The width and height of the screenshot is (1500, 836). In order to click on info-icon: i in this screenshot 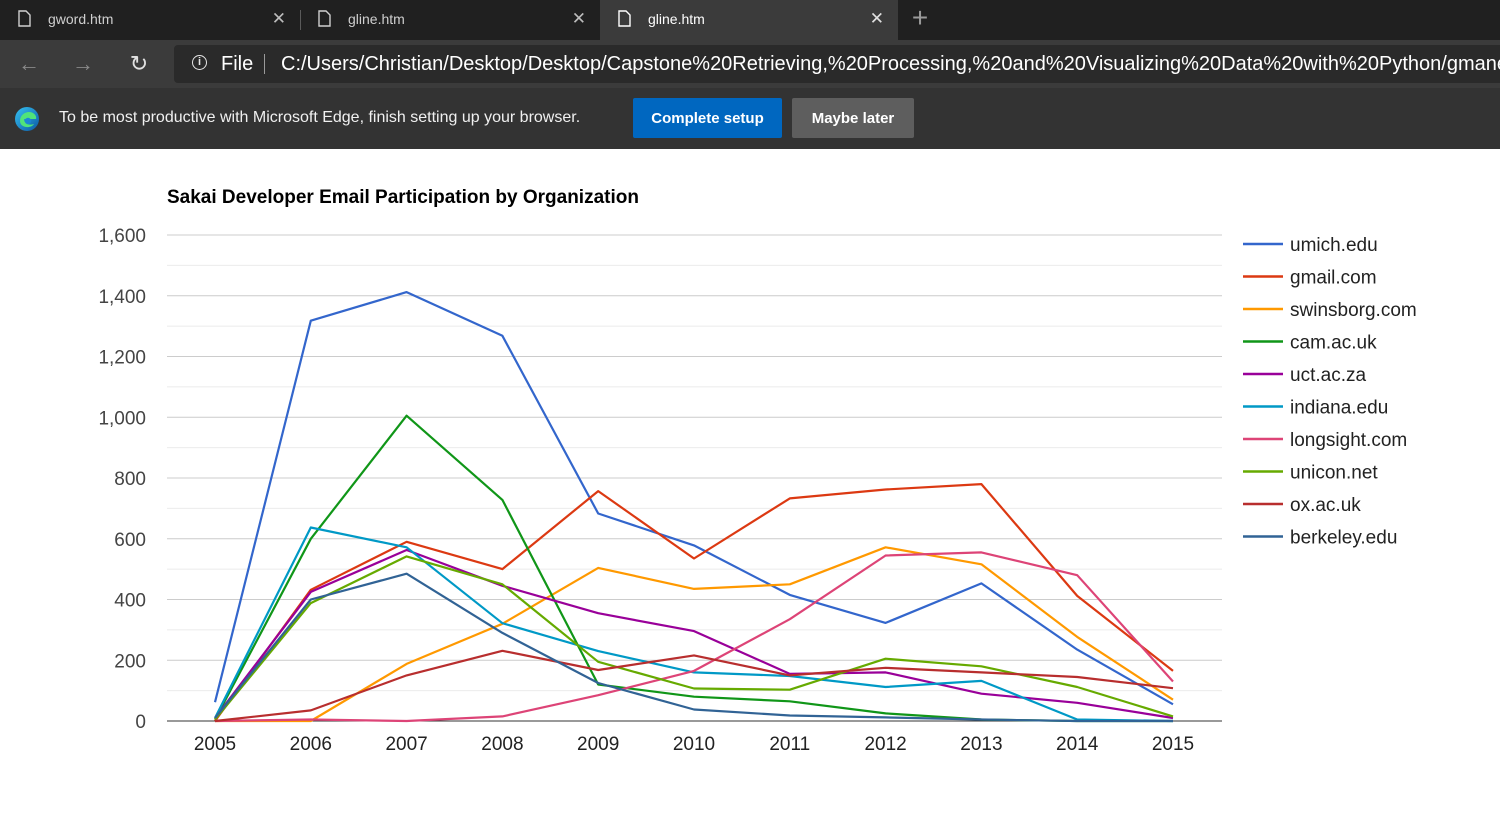, I will do `click(199, 62)`.